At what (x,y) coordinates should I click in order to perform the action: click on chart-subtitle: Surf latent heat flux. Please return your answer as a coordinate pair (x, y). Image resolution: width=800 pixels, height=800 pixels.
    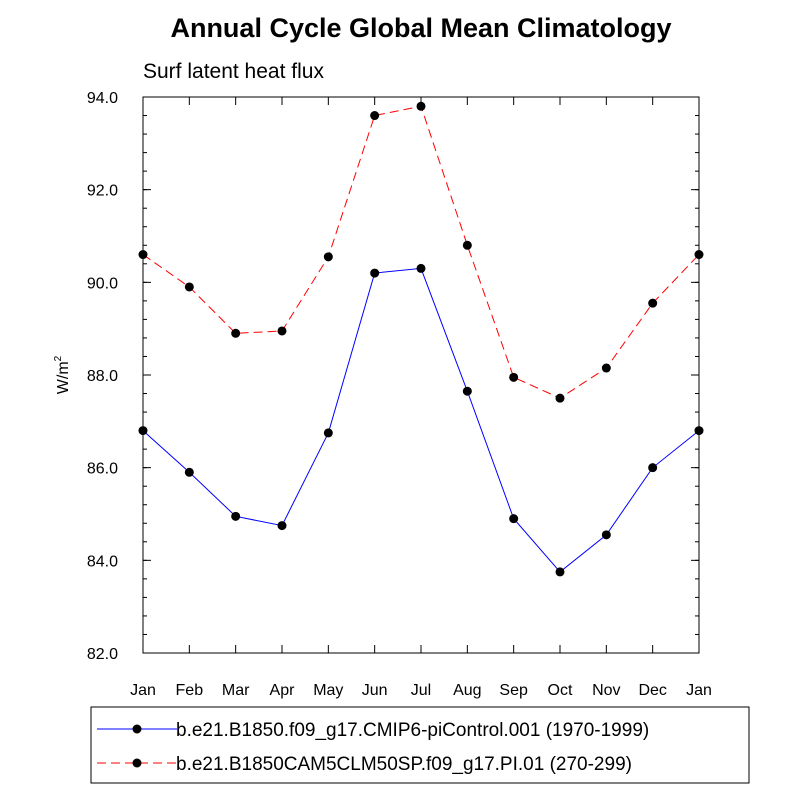
    Looking at the image, I should click on (233, 71).